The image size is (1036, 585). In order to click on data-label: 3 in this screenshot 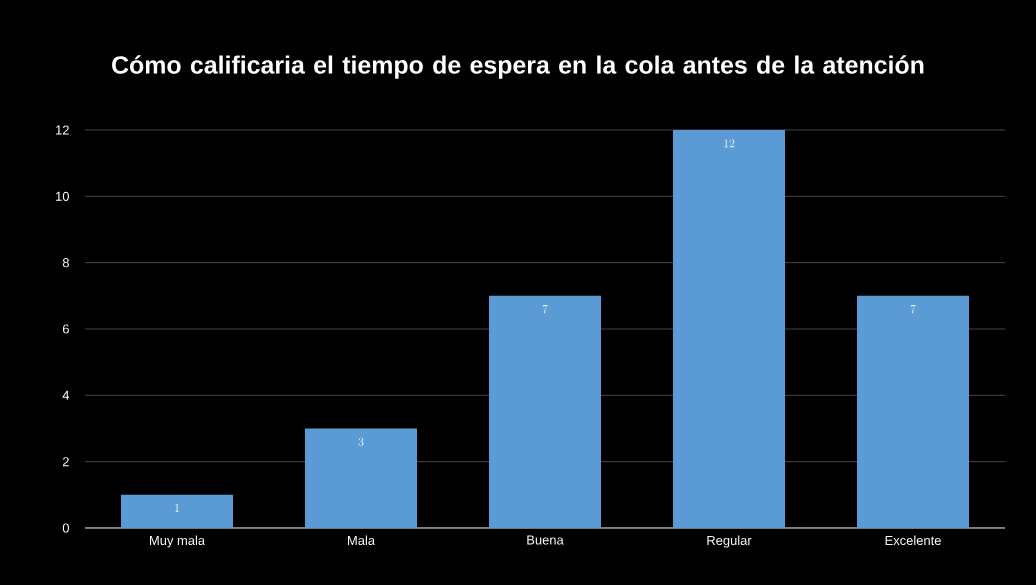, I will do `click(361, 441)`.